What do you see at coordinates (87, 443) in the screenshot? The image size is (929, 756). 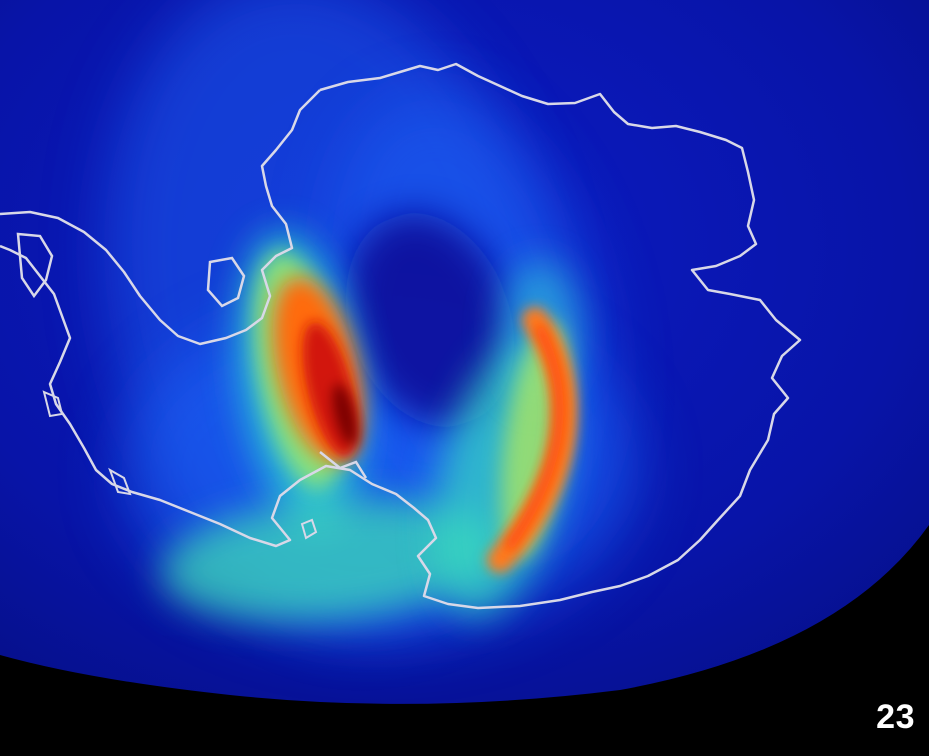 I see `coast-west-detail` at bounding box center [87, 443].